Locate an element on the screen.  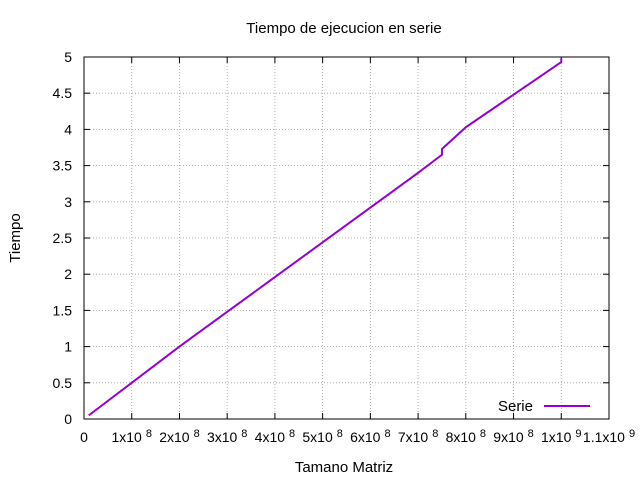
x-tick-label: 5x10 8 is located at coordinates (322, 436).